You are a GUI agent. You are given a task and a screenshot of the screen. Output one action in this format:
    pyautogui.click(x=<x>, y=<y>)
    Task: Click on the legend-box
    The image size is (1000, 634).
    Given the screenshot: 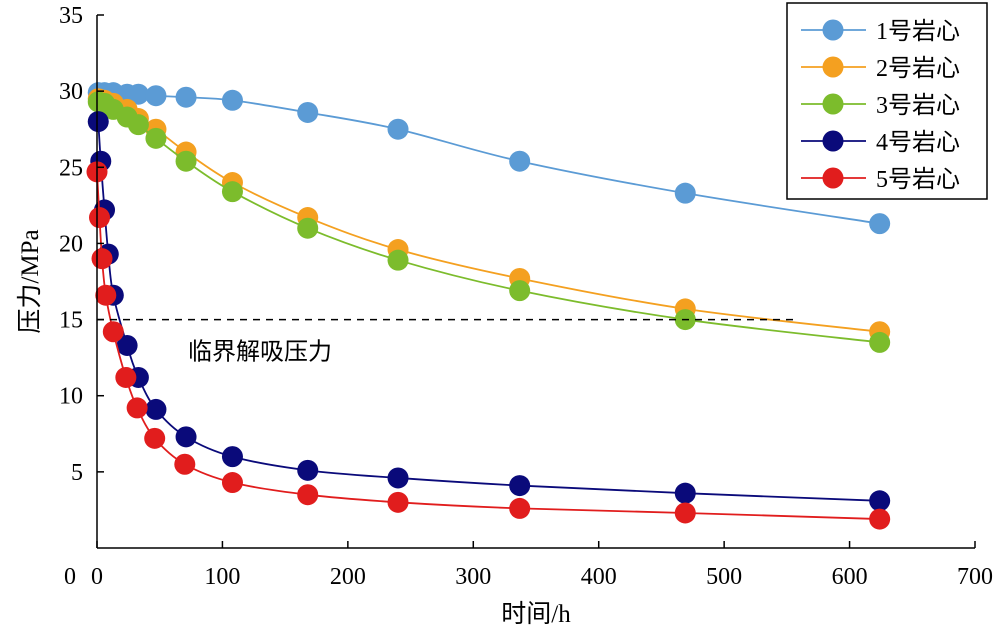 What is the action you would take?
    pyautogui.click(x=887, y=101)
    